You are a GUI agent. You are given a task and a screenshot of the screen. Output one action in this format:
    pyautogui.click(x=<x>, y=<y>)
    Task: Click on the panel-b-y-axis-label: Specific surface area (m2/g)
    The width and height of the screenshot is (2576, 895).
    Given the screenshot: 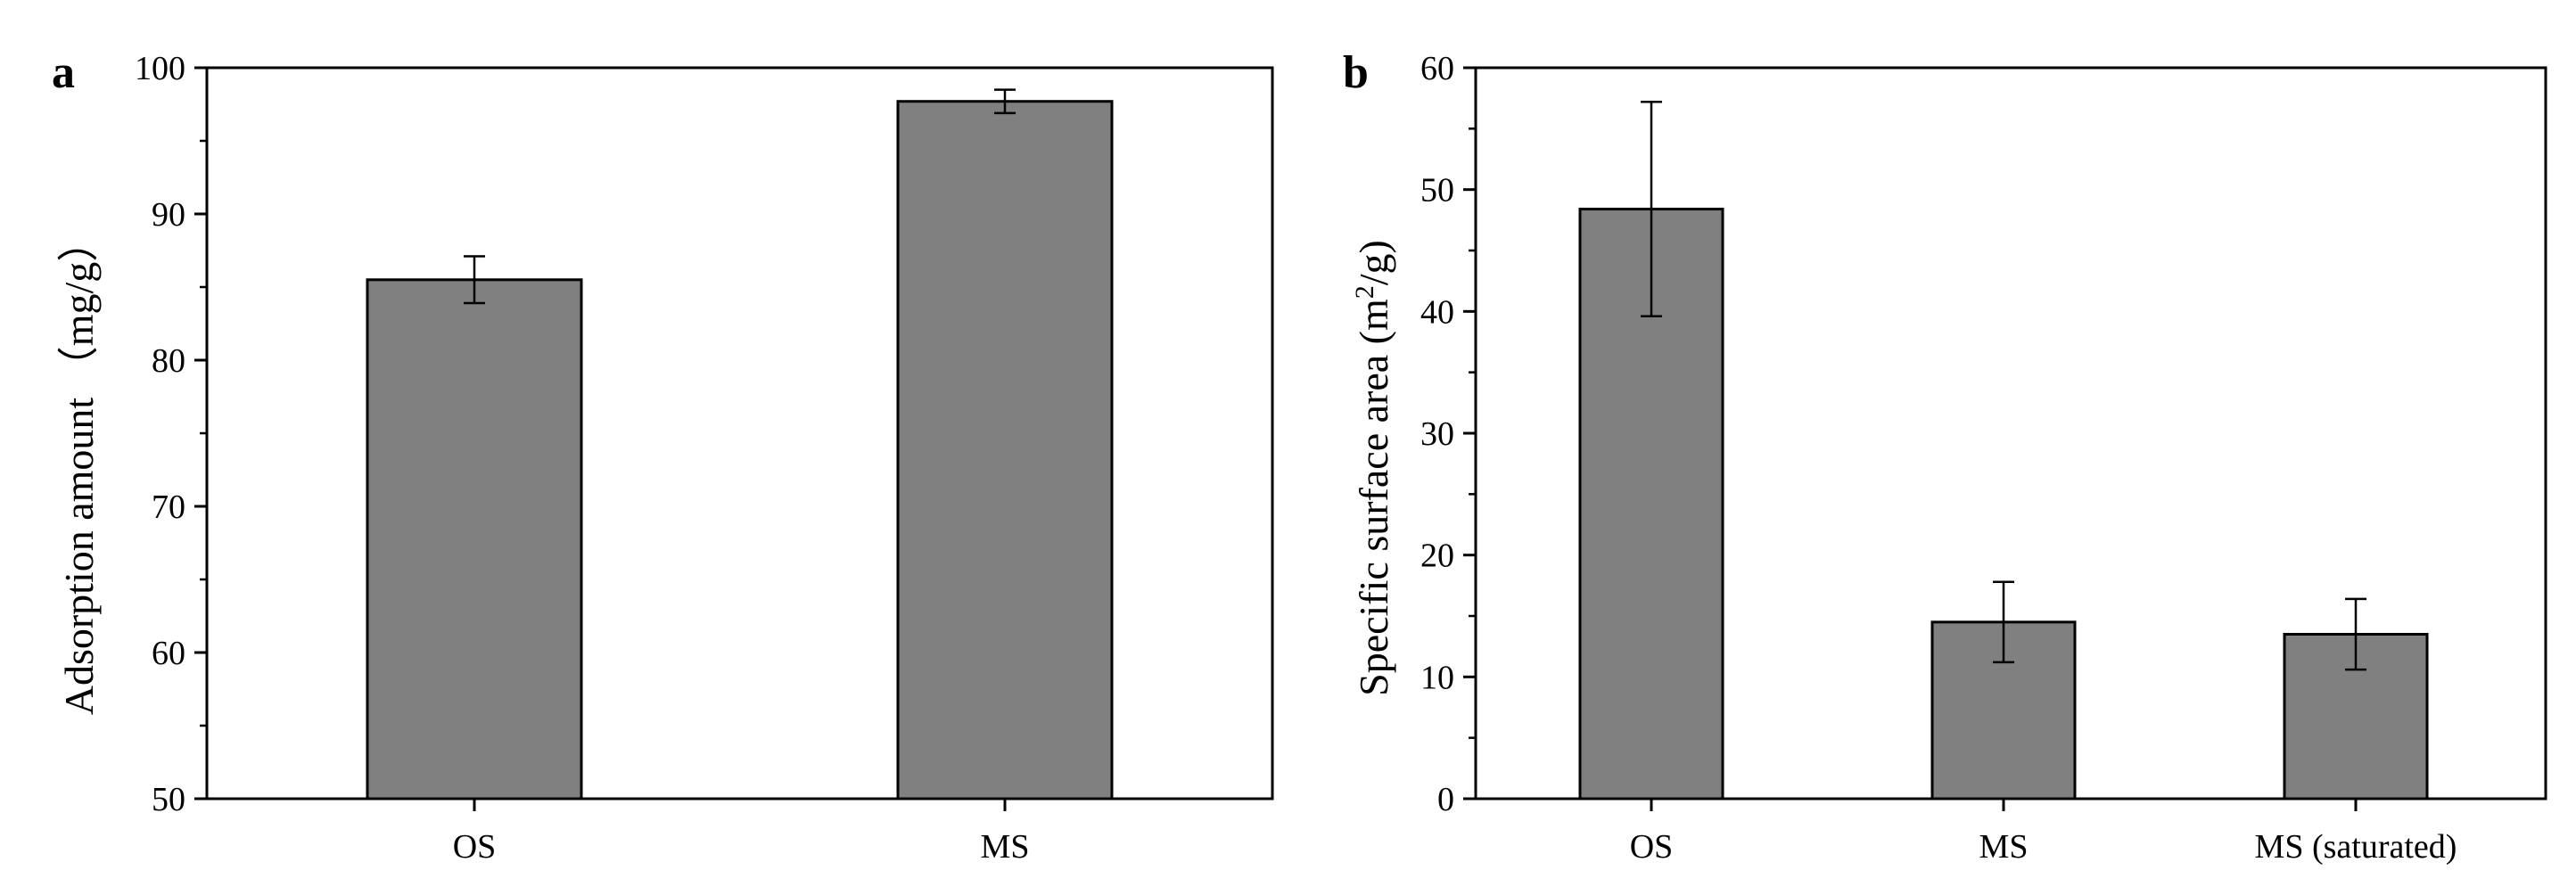 What is the action you would take?
    pyautogui.click(x=1373, y=468)
    